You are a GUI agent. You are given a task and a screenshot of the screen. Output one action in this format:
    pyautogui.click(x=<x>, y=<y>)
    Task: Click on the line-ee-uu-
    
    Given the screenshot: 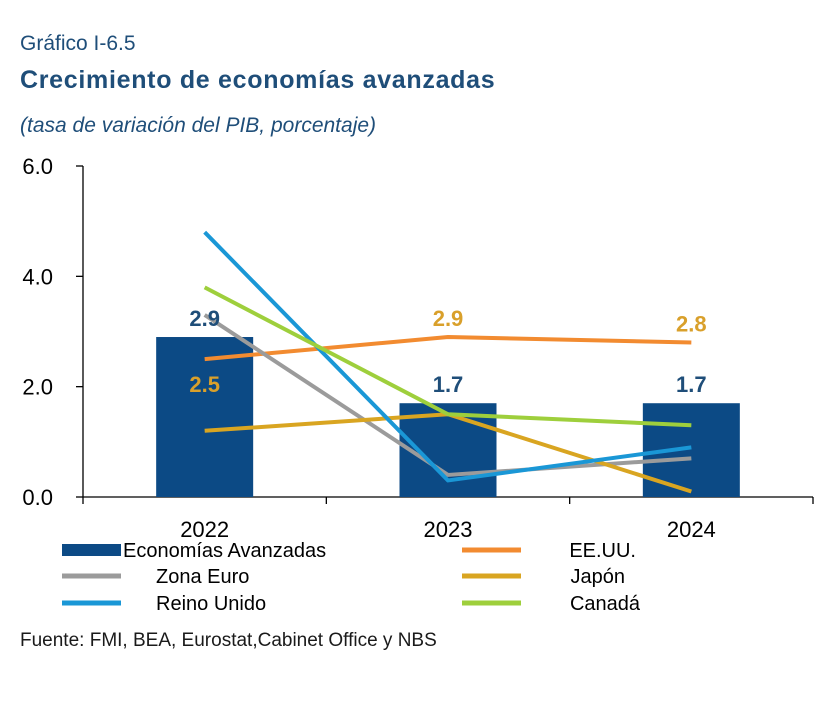 What is the action you would take?
    pyautogui.click(x=448, y=348)
    